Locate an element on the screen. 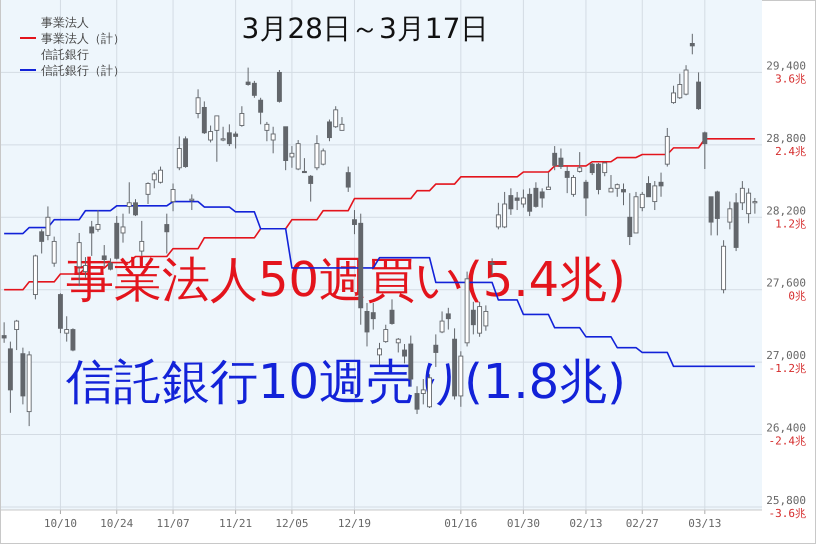 The height and width of the screenshot is (544, 816). x-tick-label: 02/27 is located at coordinates (642, 523).